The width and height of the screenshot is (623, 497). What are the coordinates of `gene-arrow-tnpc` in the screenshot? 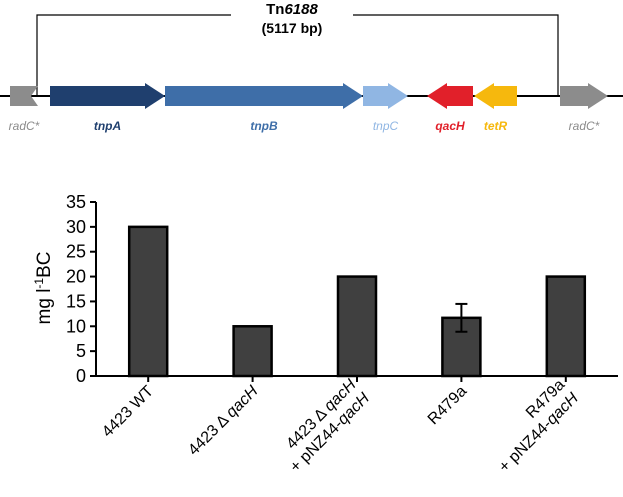 It's located at (385, 96).